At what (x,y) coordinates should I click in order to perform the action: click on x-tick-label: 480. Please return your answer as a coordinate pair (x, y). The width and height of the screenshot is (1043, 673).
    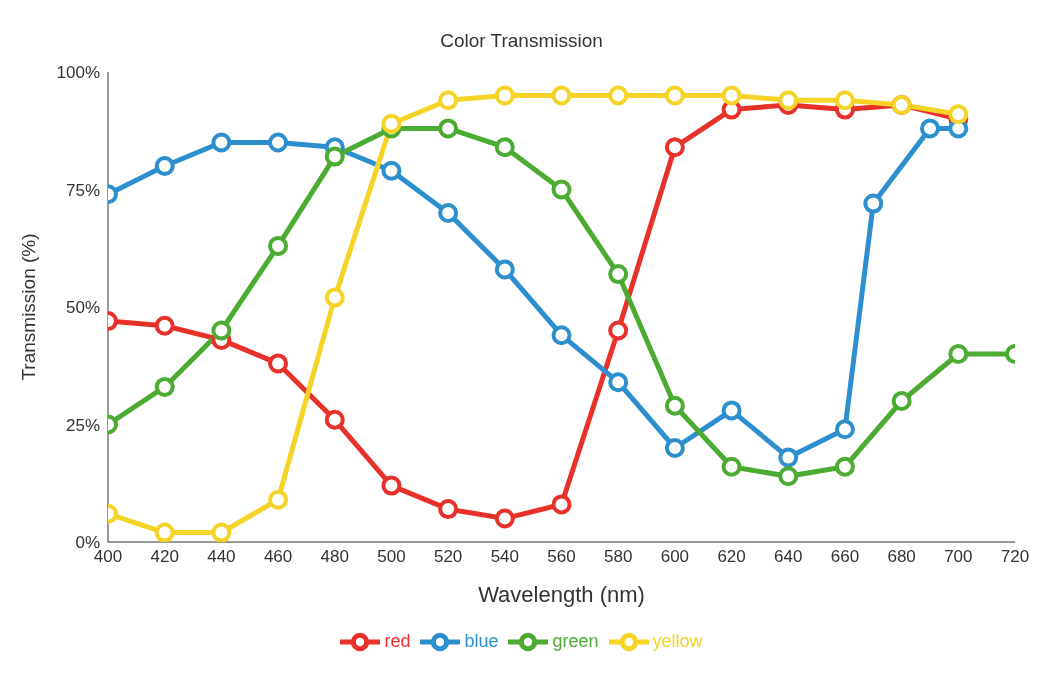
    Looking at the image, I should click on (334, 557).